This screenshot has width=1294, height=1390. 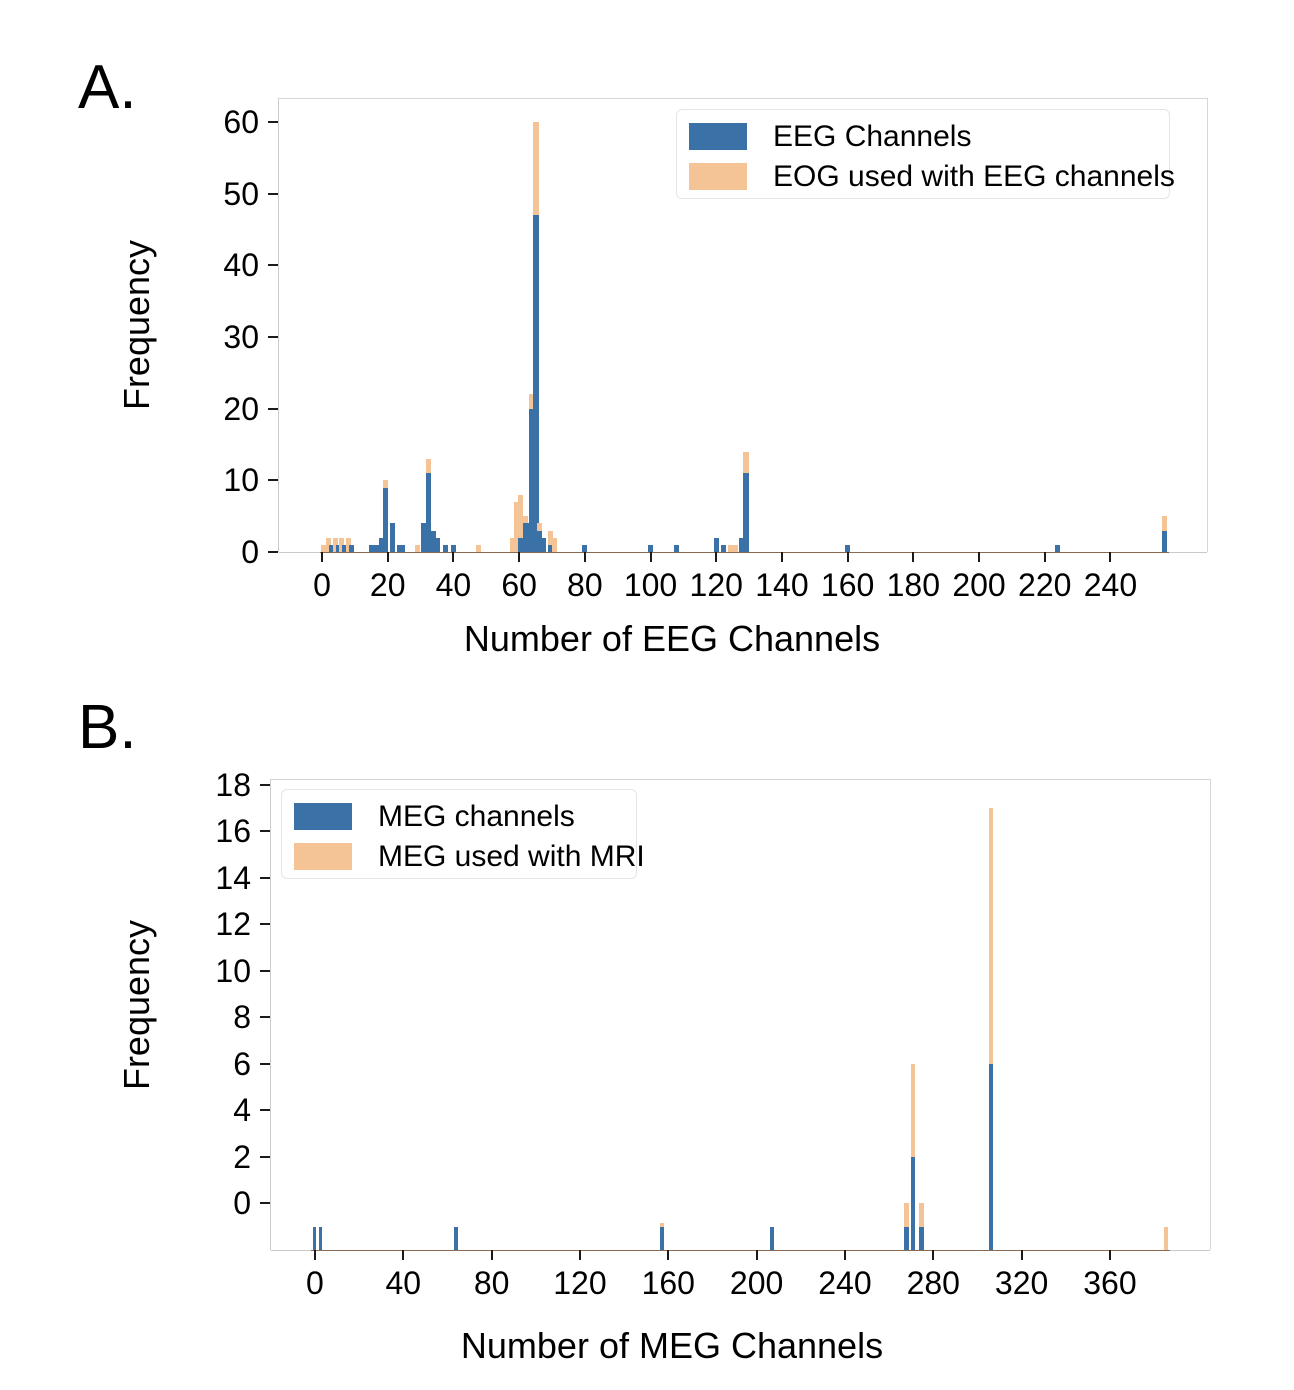 I want to click on x-tick-label: 60, so click(x=519, y=585).